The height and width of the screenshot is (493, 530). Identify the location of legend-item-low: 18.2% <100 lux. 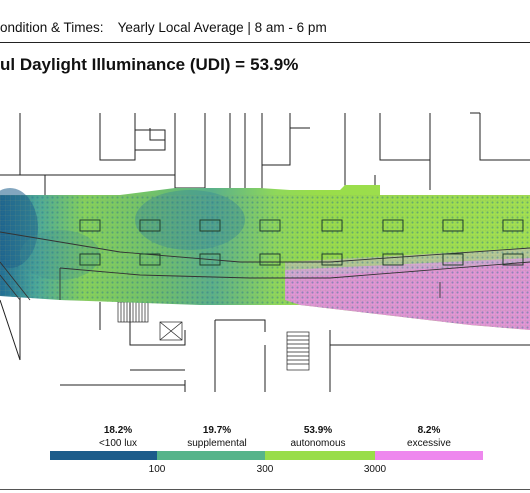
(118, 437).